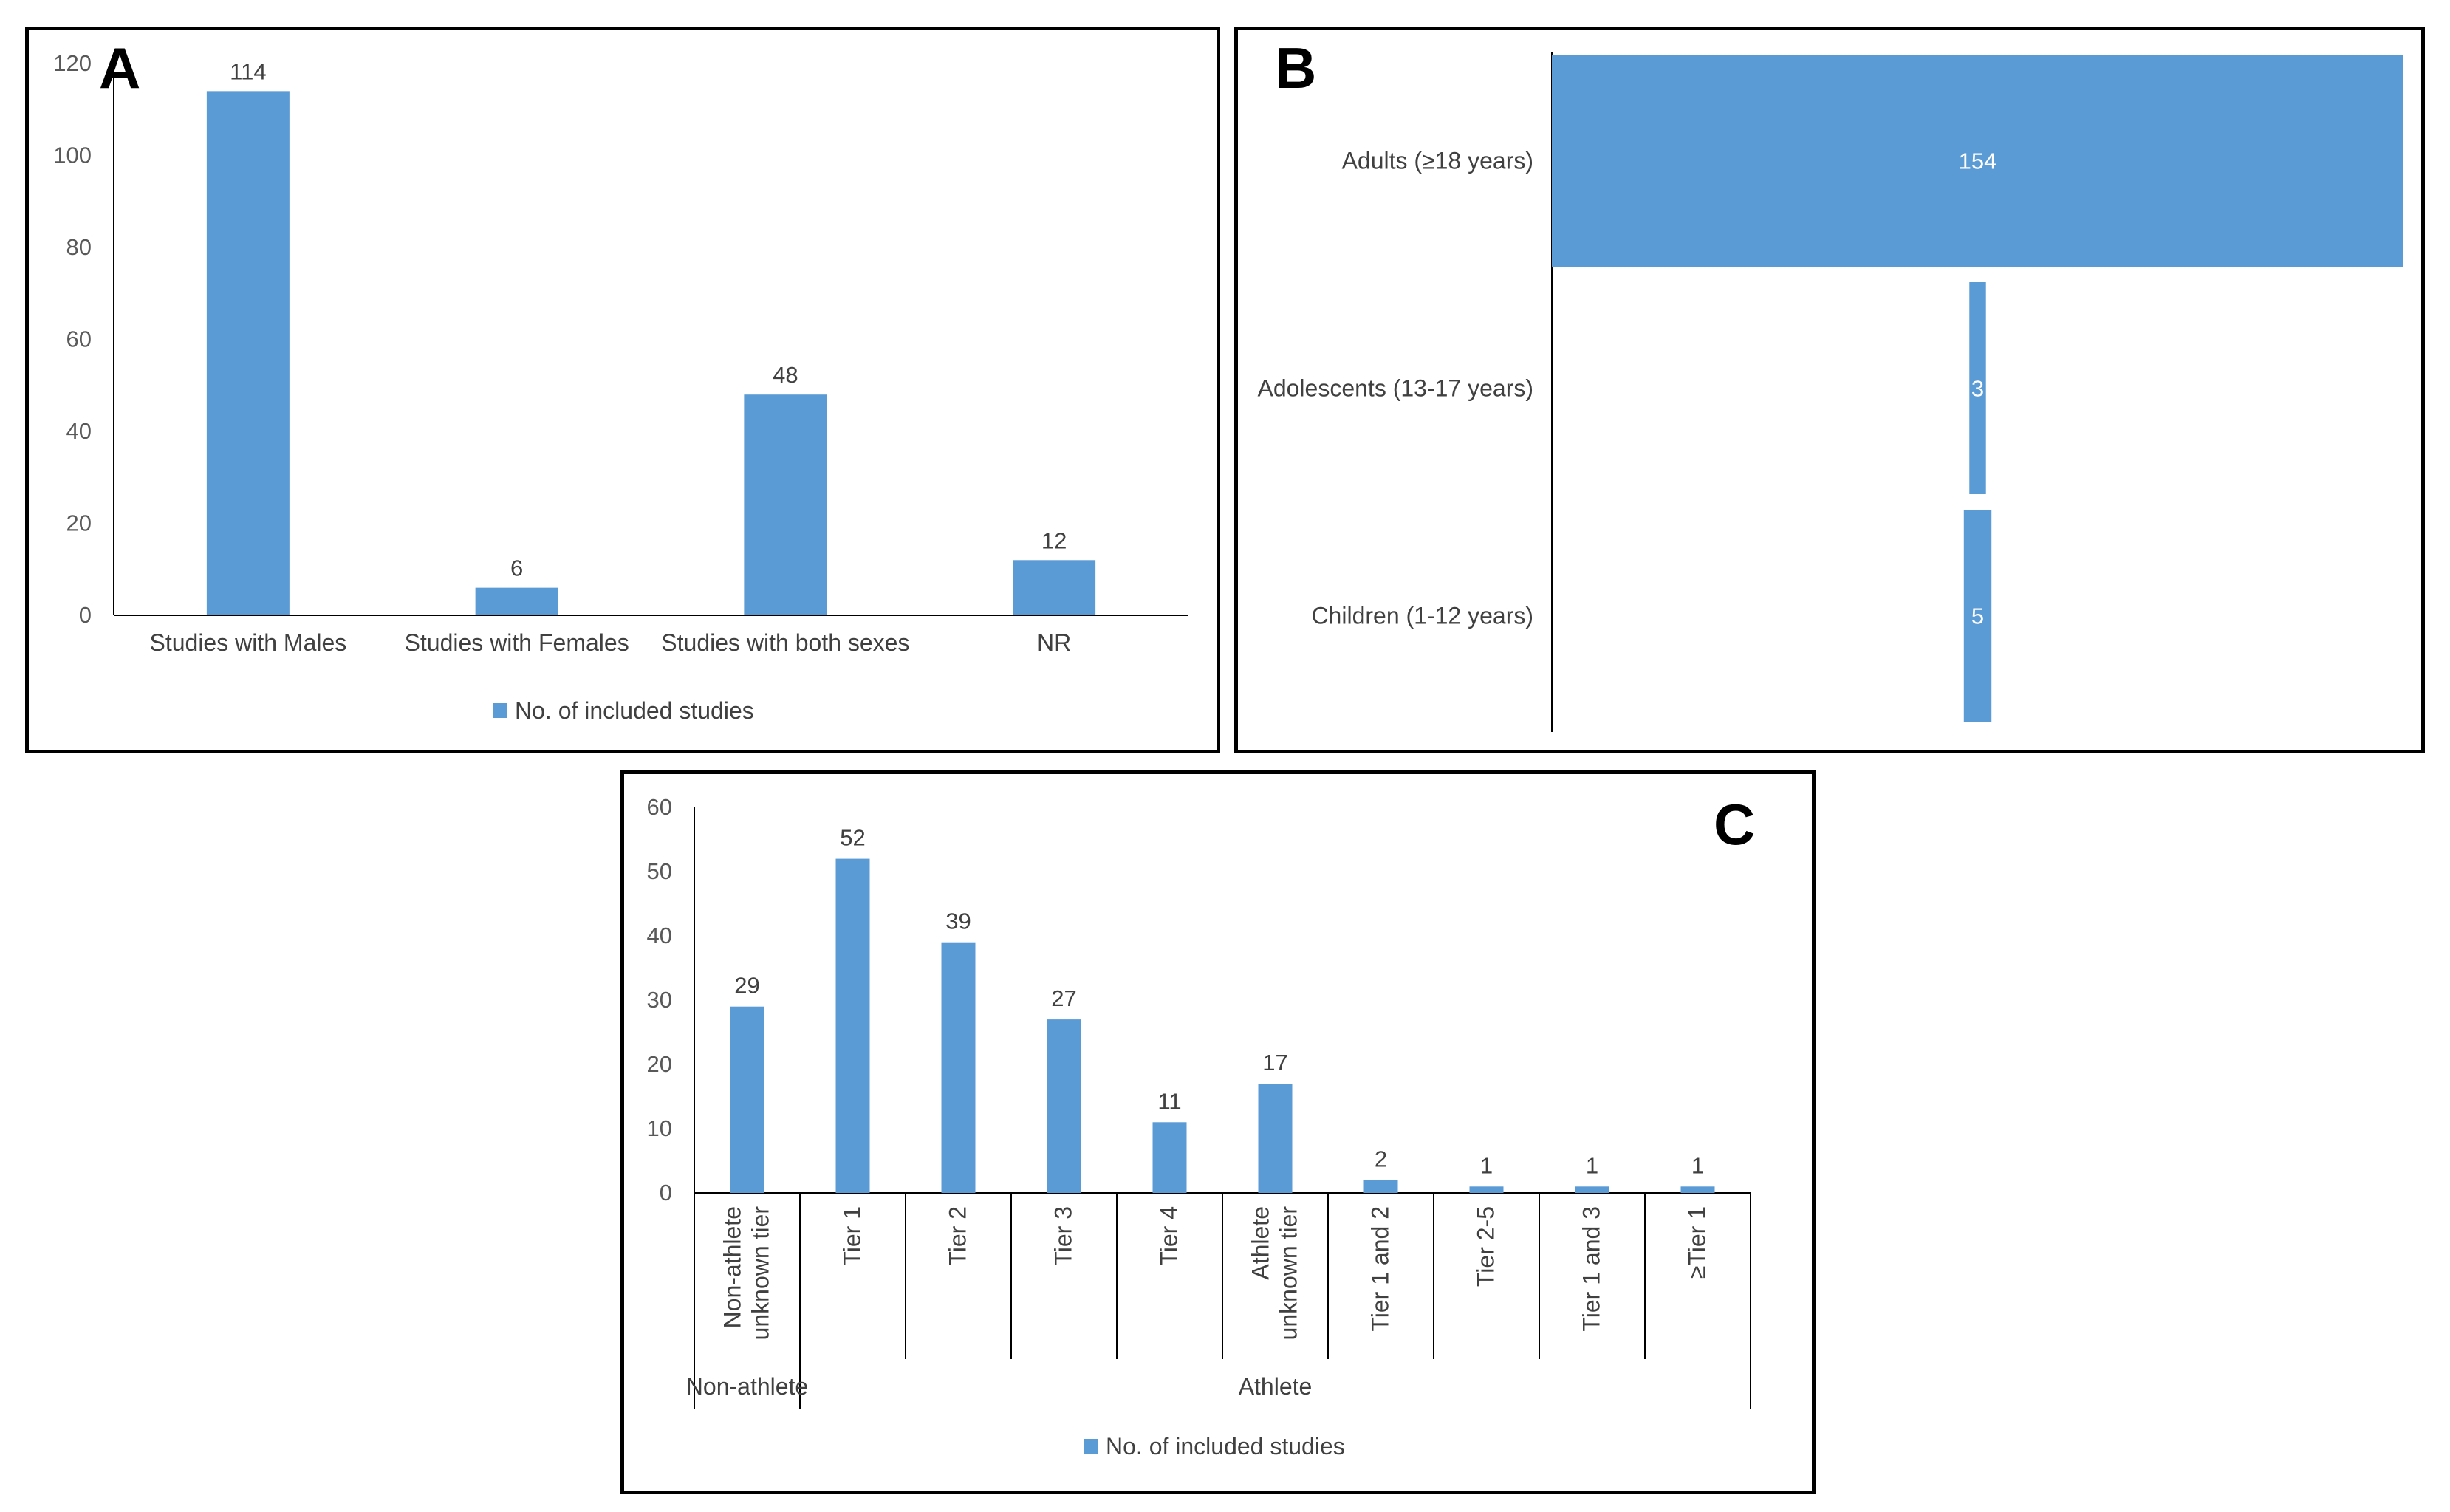  I want to click on x-tick-label: Studies with both sexes, so click(785, 642).